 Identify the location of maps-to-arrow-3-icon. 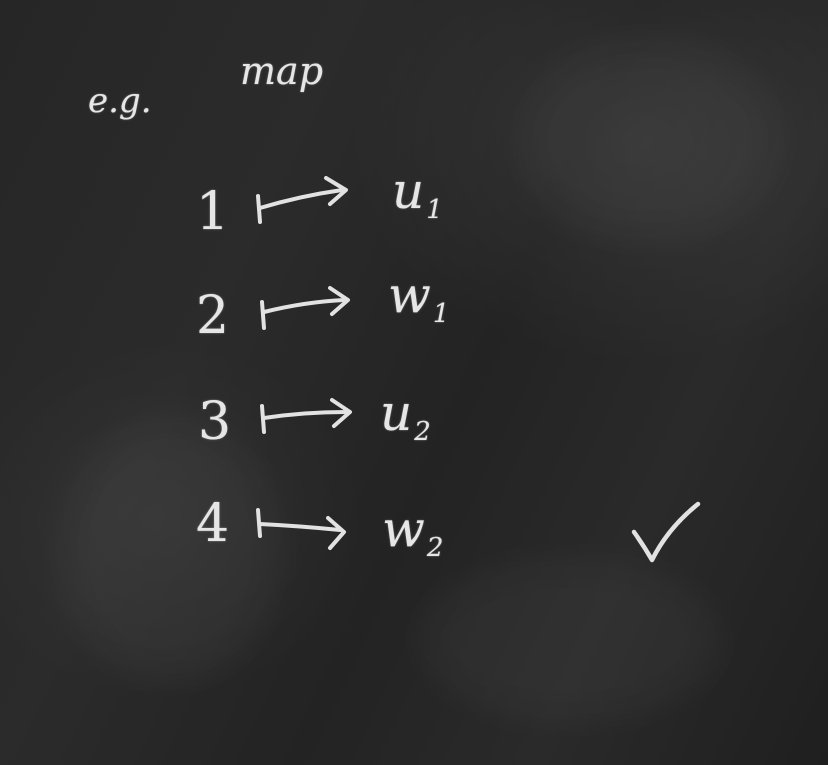
(306, 416).